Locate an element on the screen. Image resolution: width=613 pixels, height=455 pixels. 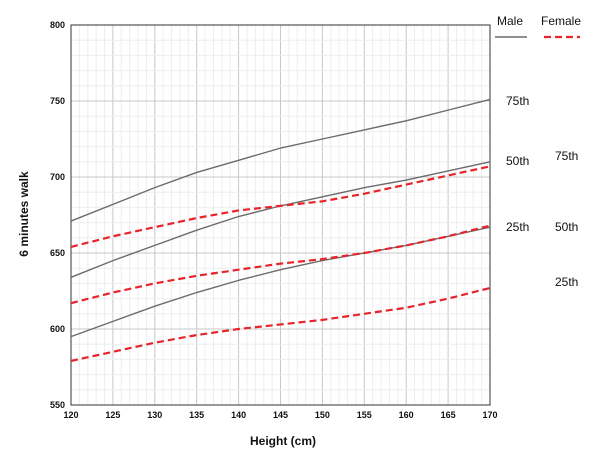
x-axis-title: Height (cm) is located at coordinates (283, 441).